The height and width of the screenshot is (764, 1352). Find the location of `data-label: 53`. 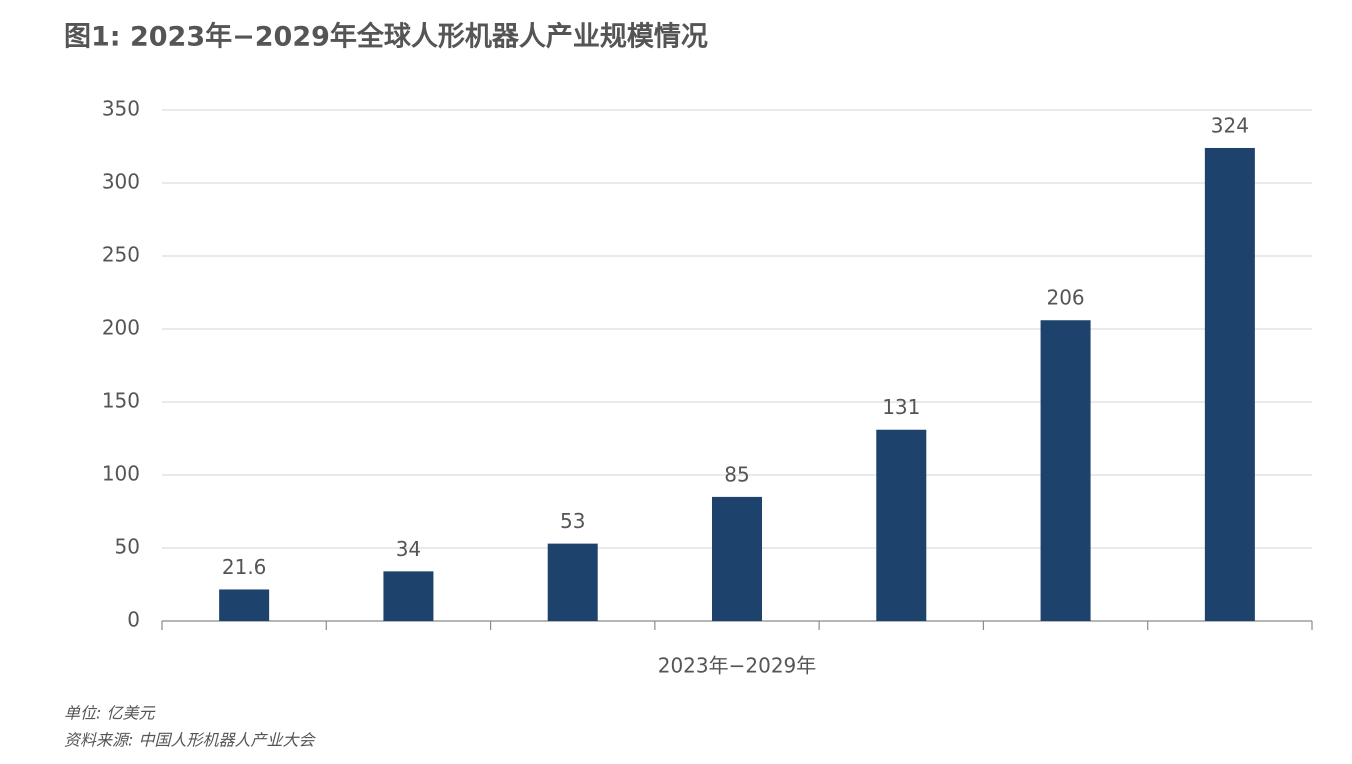

data-label: 53 is located at coordinates (572, 521).